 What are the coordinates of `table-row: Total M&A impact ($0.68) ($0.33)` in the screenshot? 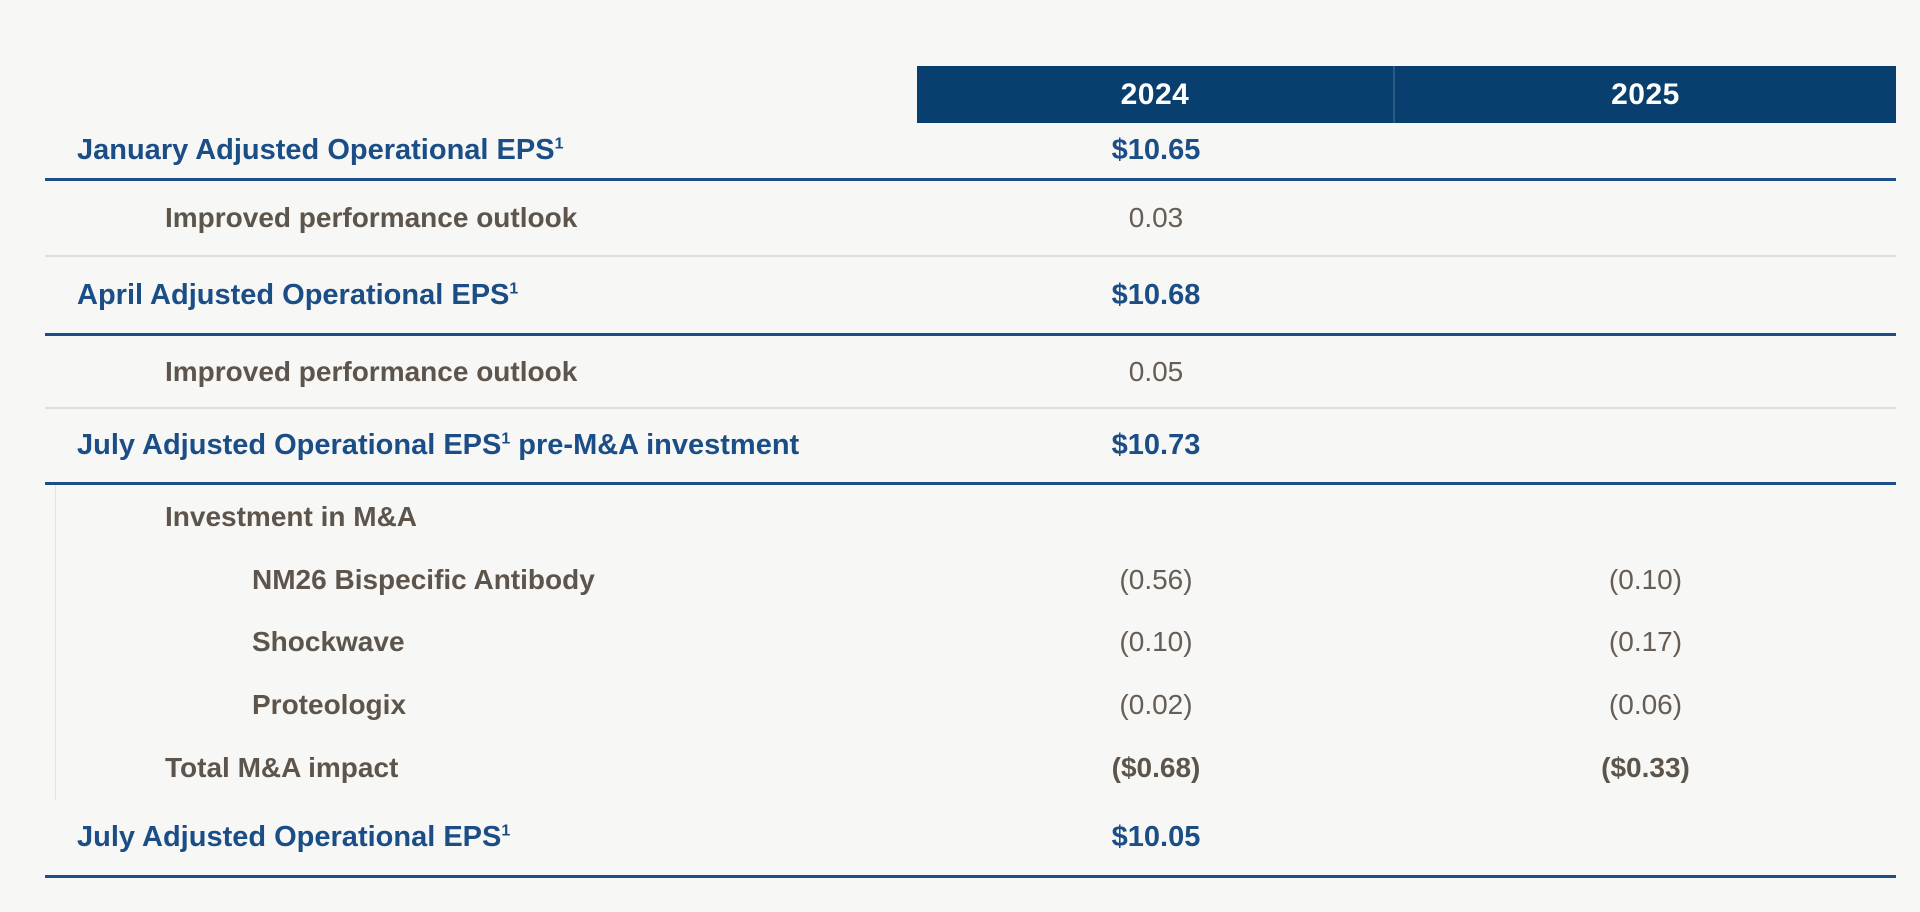 It's located at (970, 768).